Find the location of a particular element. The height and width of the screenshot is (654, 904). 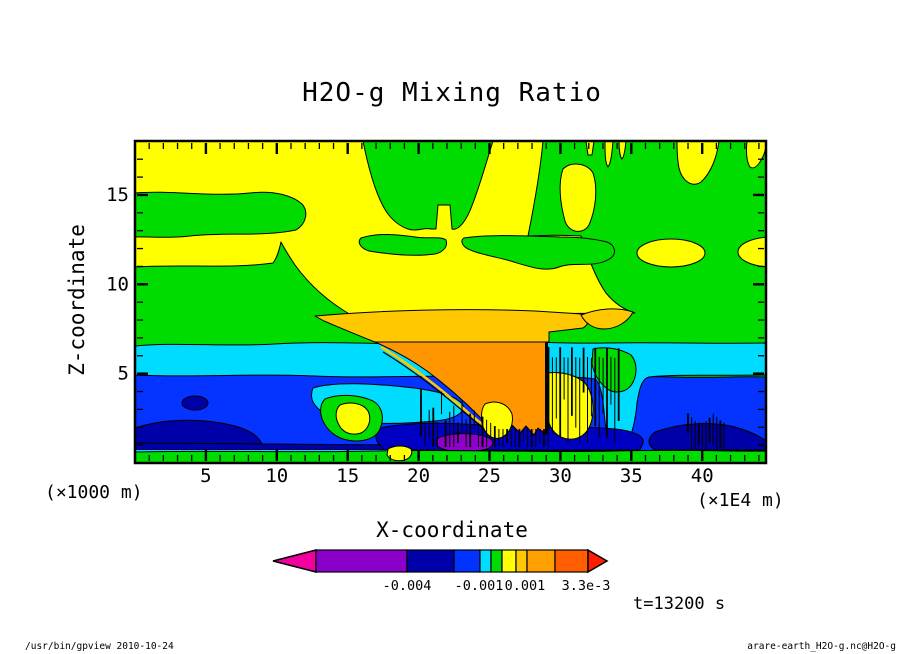

contour-region-yellow-noise-base1 is located at coordinates (570, 406).